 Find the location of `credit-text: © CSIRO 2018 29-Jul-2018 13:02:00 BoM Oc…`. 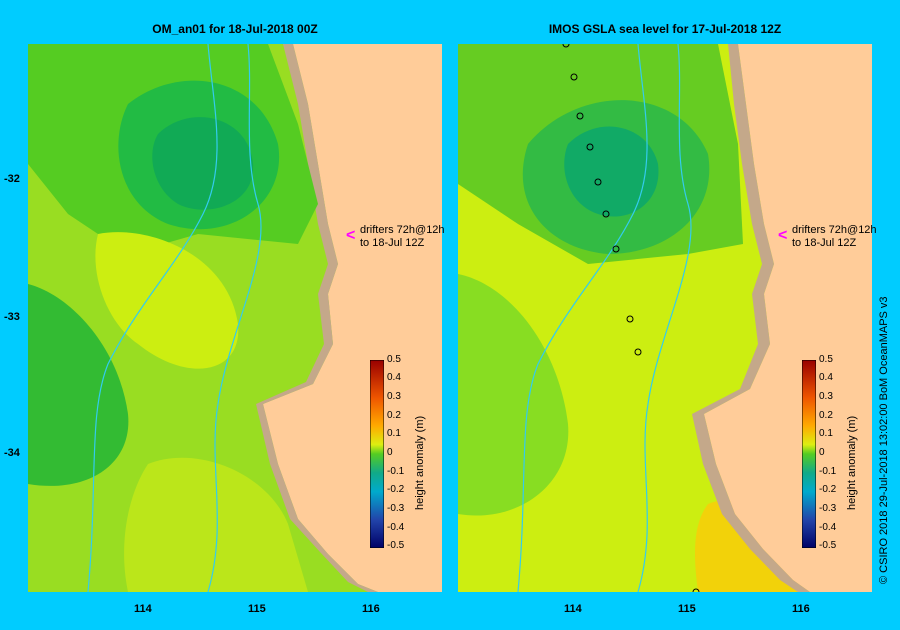

credit-text: © CSIRO 2018 29-Jul-2018 13:02:00 BoM Oc… is located at coordinates (884, 440).